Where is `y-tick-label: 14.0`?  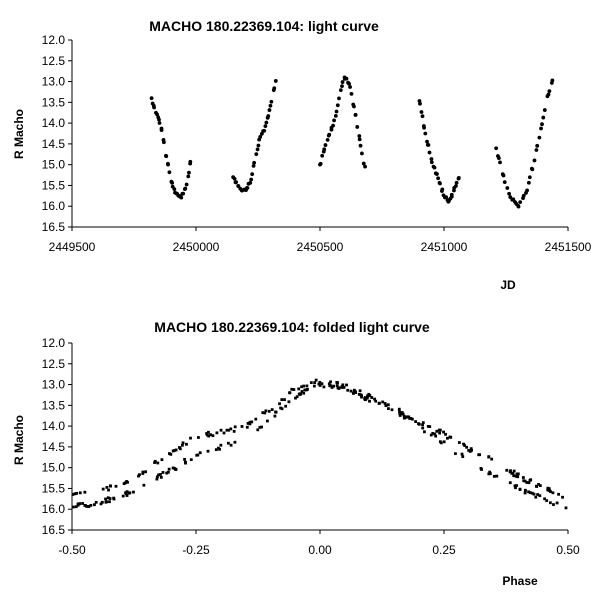
y-tick-label: 14.0 is located at coordinates (54, 426).